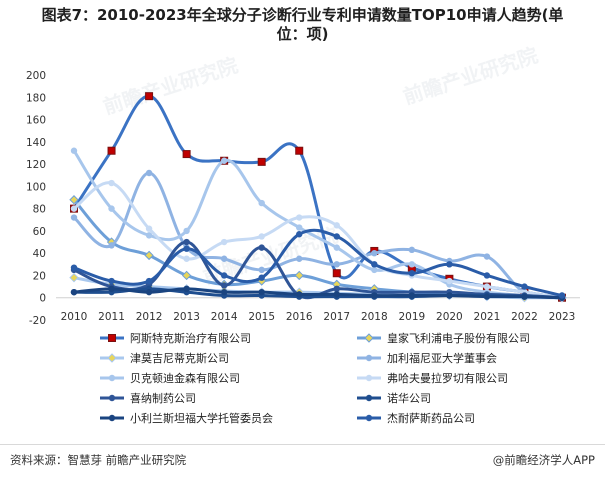 This screenshot has width=605, height=478. I want to click on y-tick-label: 120, so click(36, 165).